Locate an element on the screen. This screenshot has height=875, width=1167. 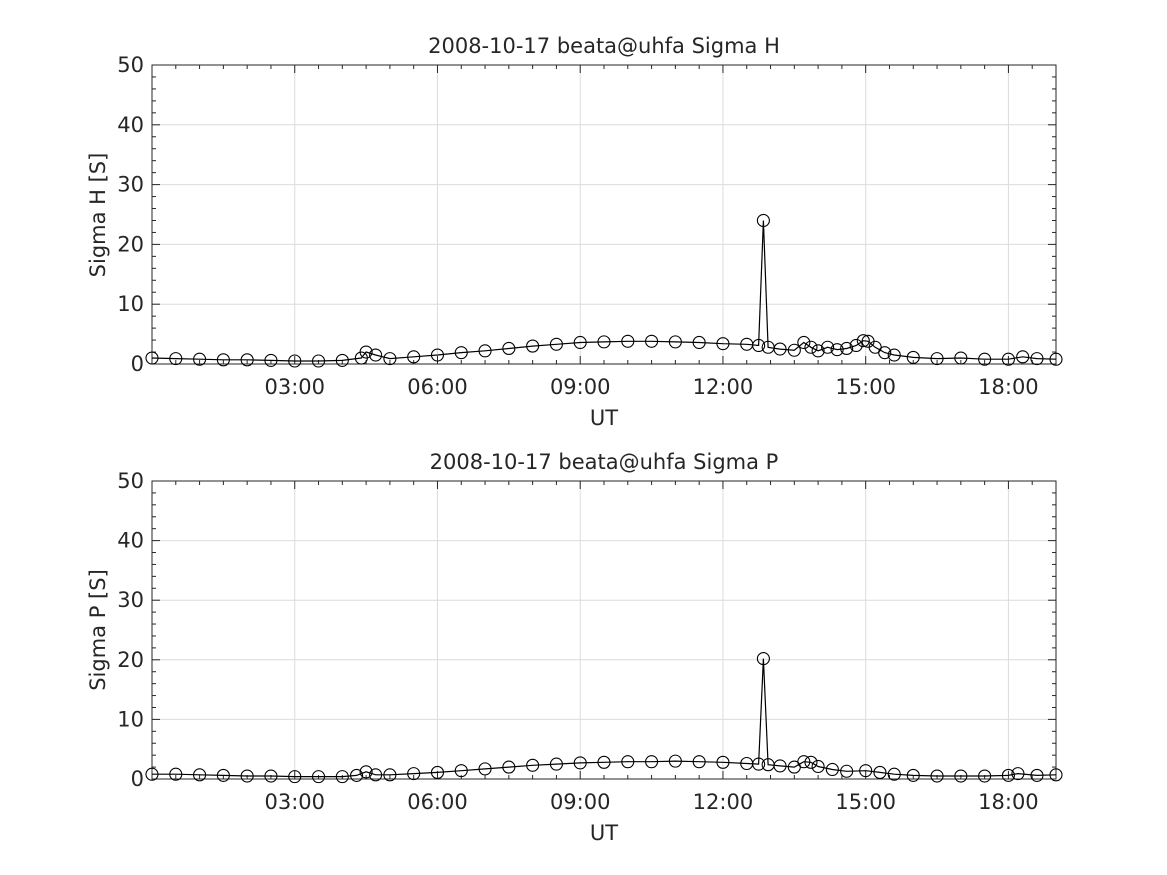
x-tick-label: 18:00 is located at coordinates (1008, 802).